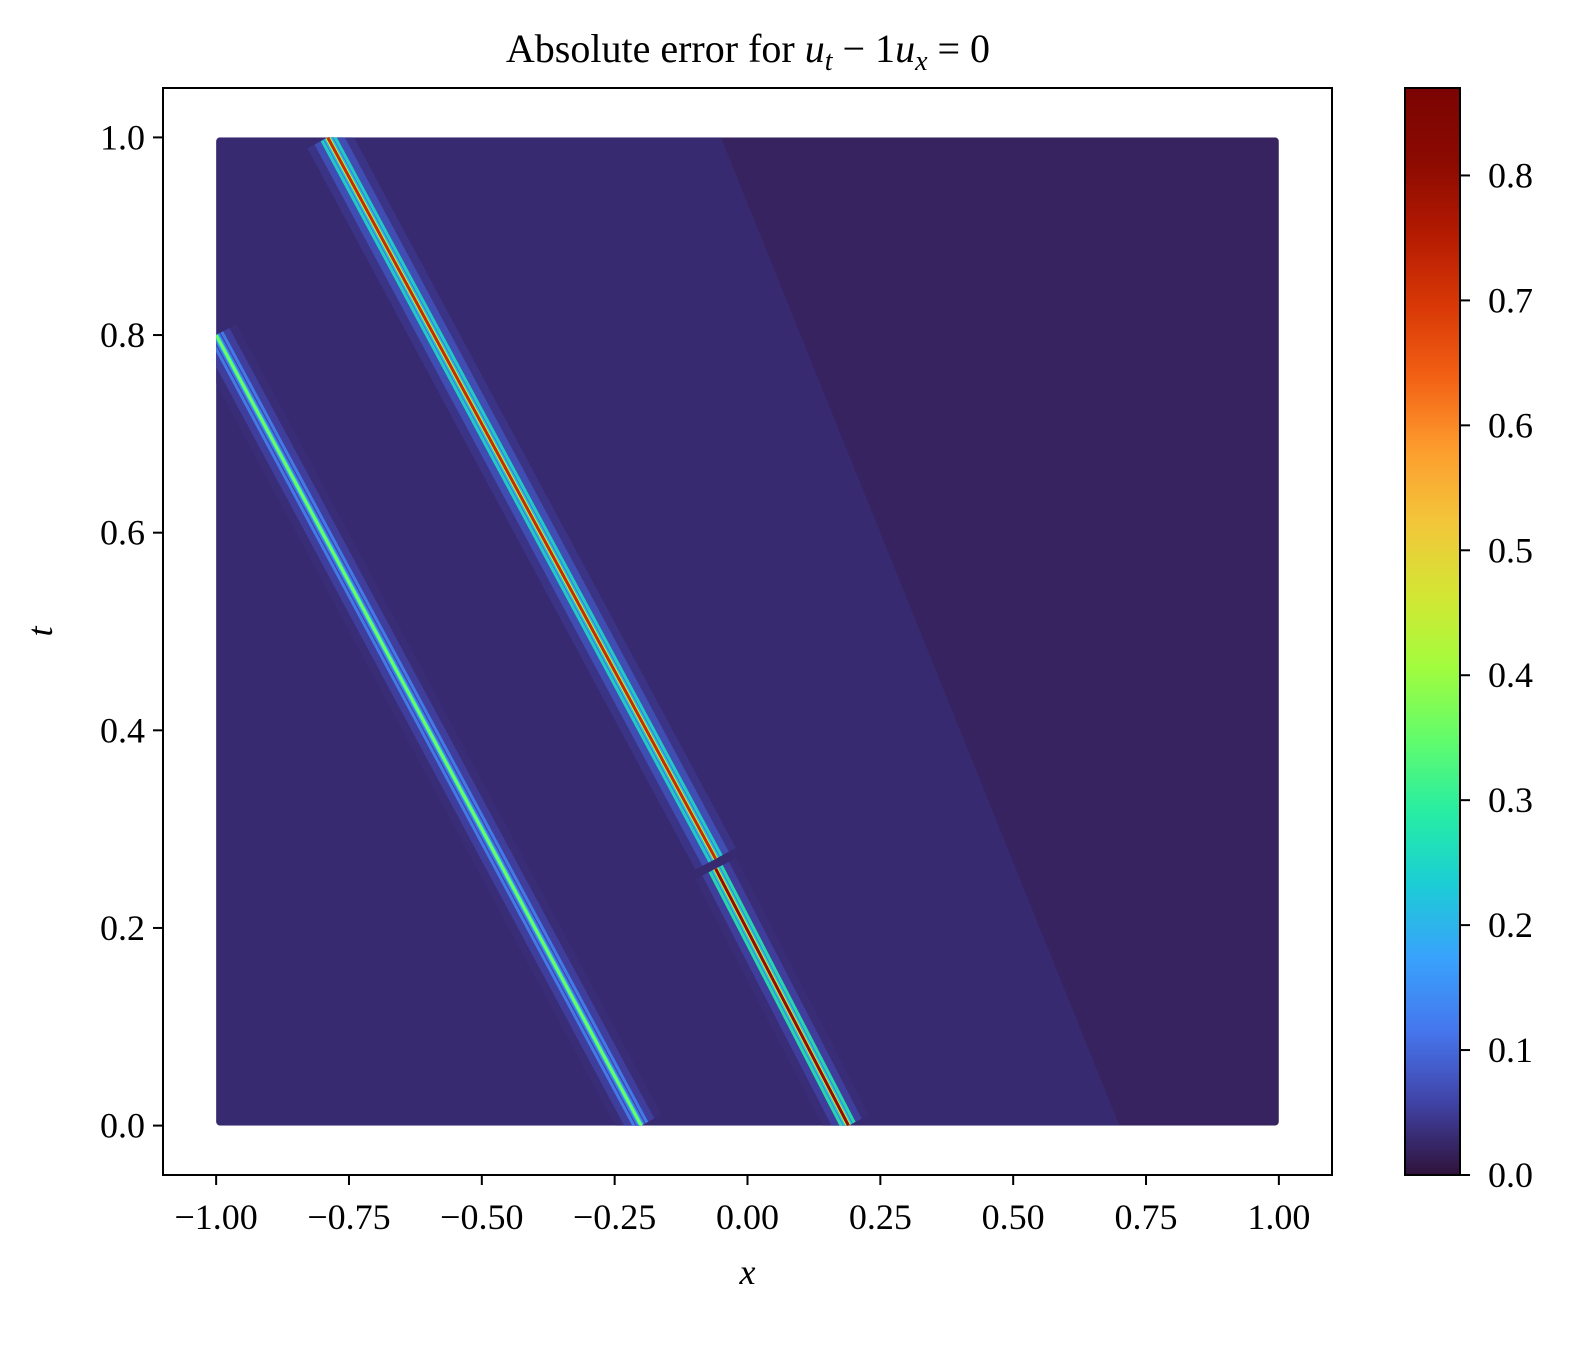 This screenshot has width=1596, height=1348. Describe the element at coordinates (1013, 1217) in the screenshot. I see `x-tick-label: 0.50` at that location.